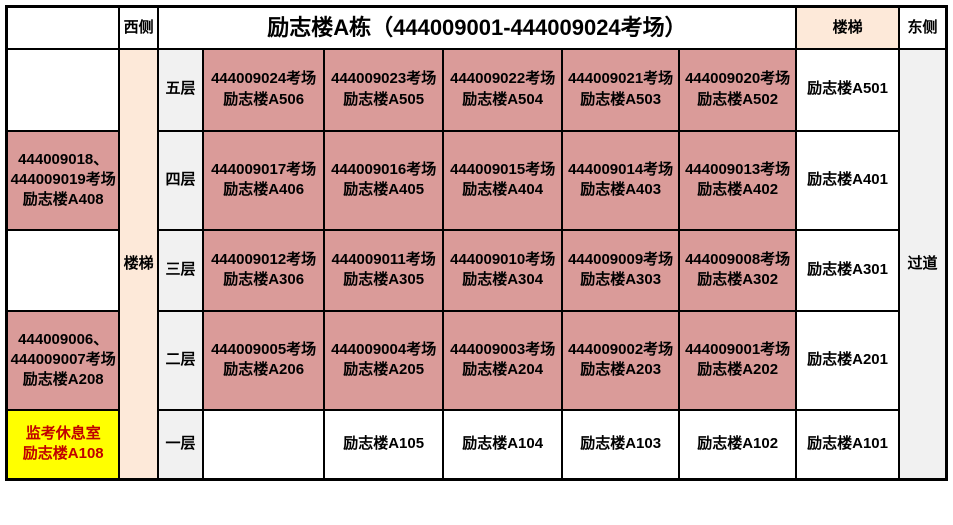  What do you see at coordinates (63, 433) in the screenshot?
I see `rest-room-label: 监考休息室` at bounding box center [63, 433].